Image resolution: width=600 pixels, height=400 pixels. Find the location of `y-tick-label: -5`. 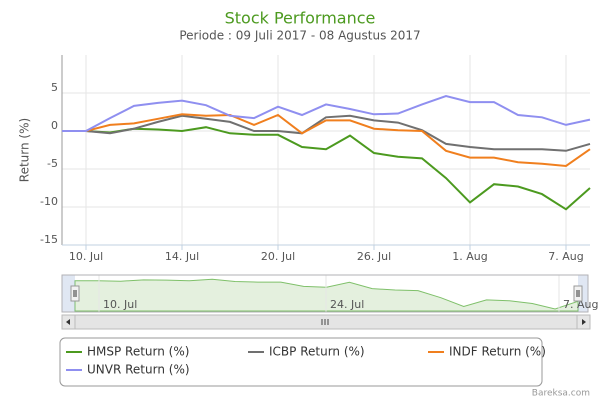

y-tick-label: -5 is located at coordinates (52, 163).